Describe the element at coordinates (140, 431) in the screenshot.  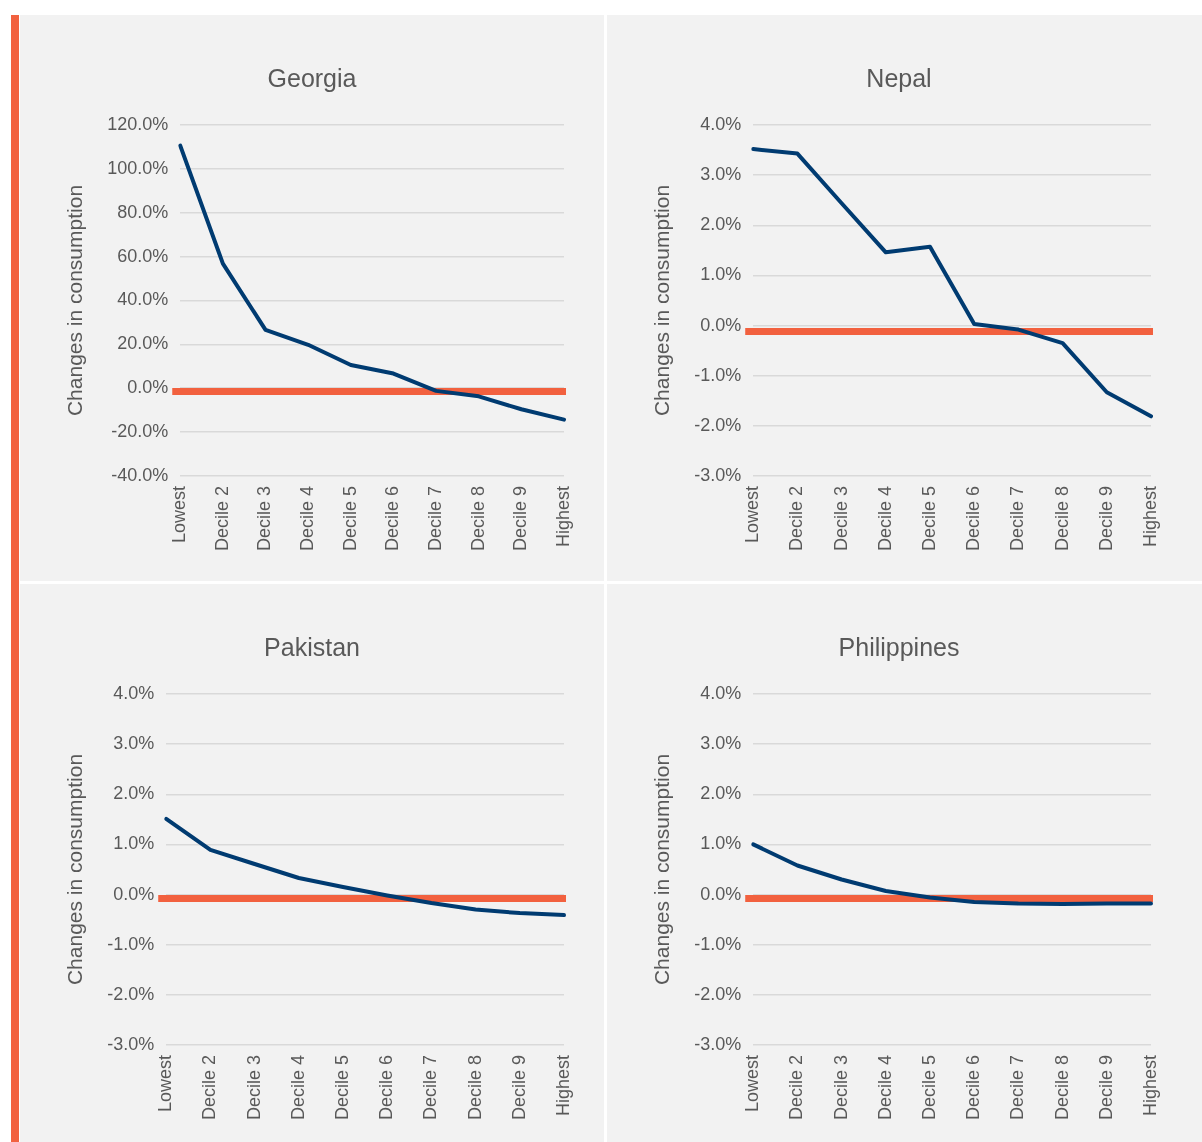
I see `y-tick-label: -20.0%` at that location.